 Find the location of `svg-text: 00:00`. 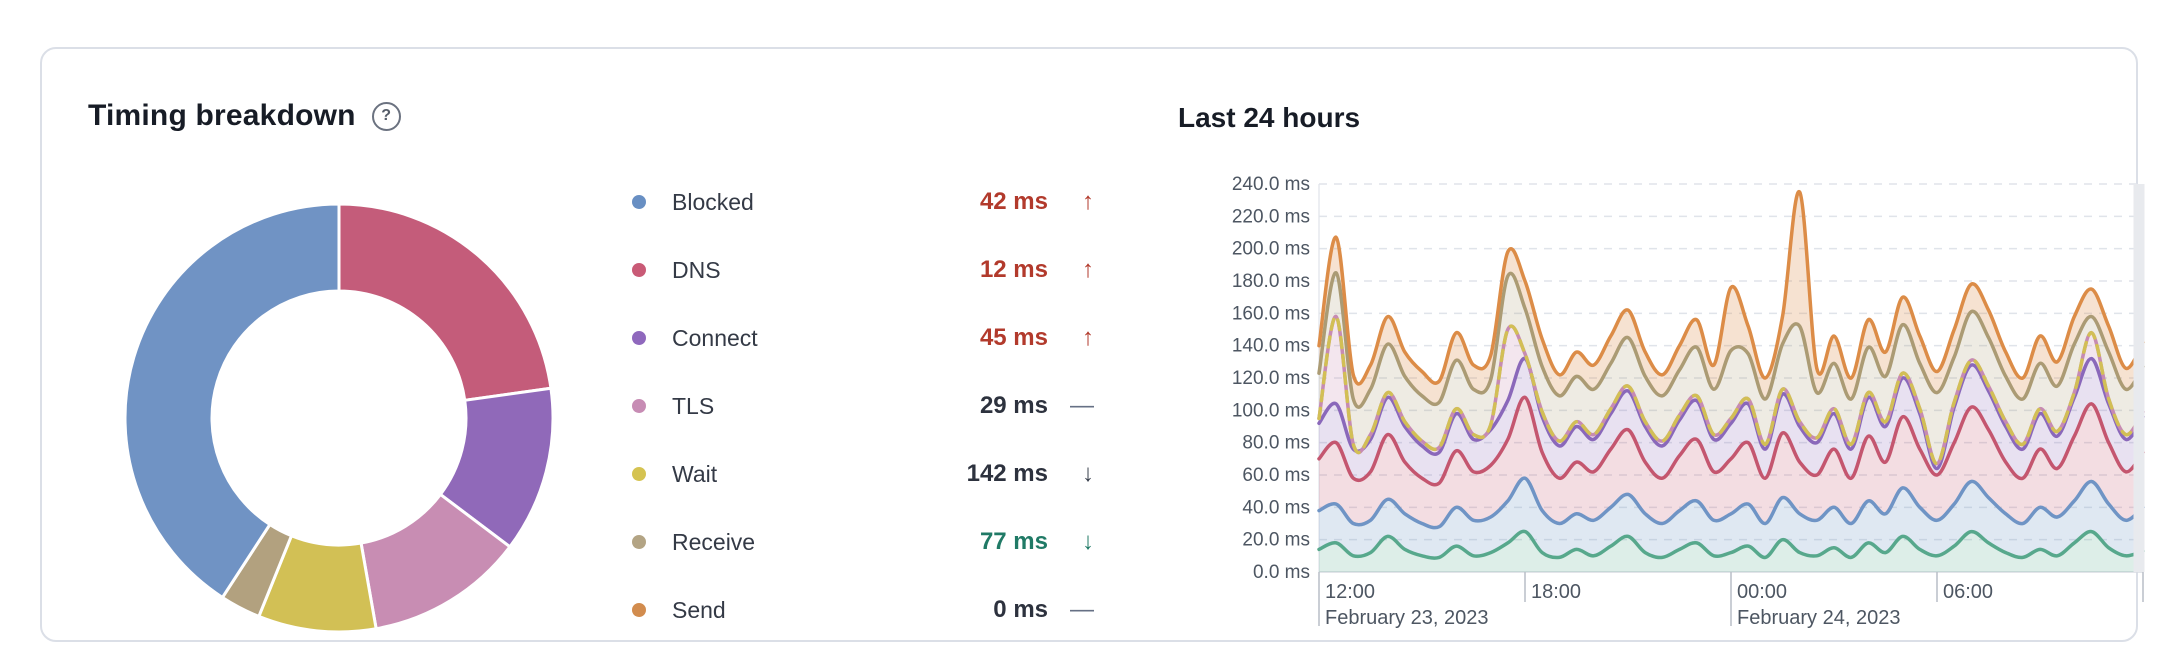

svg-text: 00:00 is located at coordinates (1762, 592).